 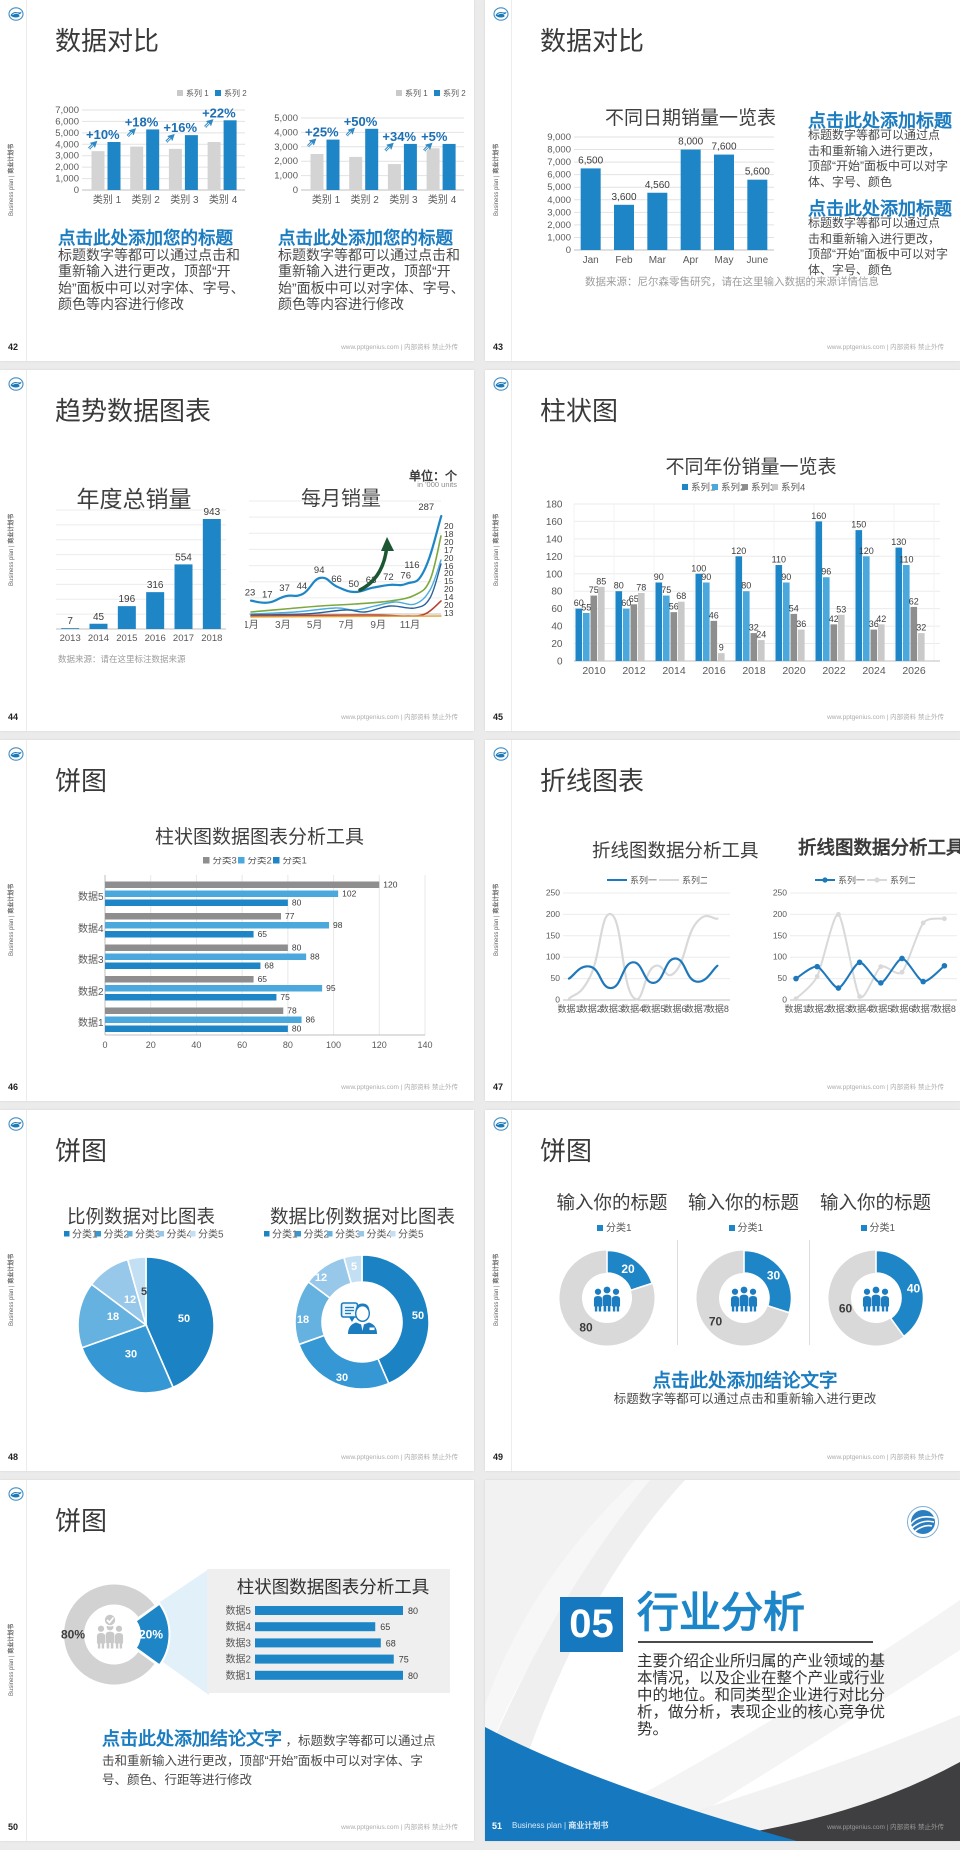 What do you see at coordinates (694, 880) in the screenshot?
I see `svg-text: 系列二` at bounding box center [694, 880].